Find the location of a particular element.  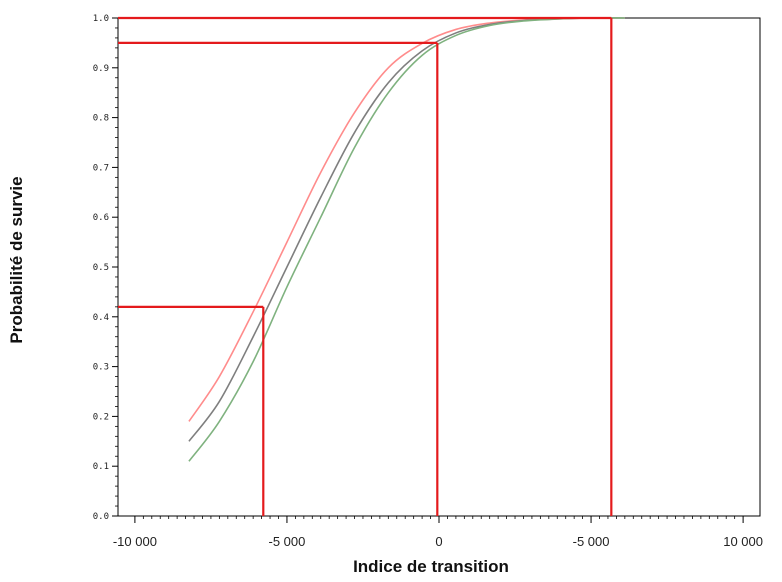

y-tick-label: 0.8 is located at coordinates (101, 119).